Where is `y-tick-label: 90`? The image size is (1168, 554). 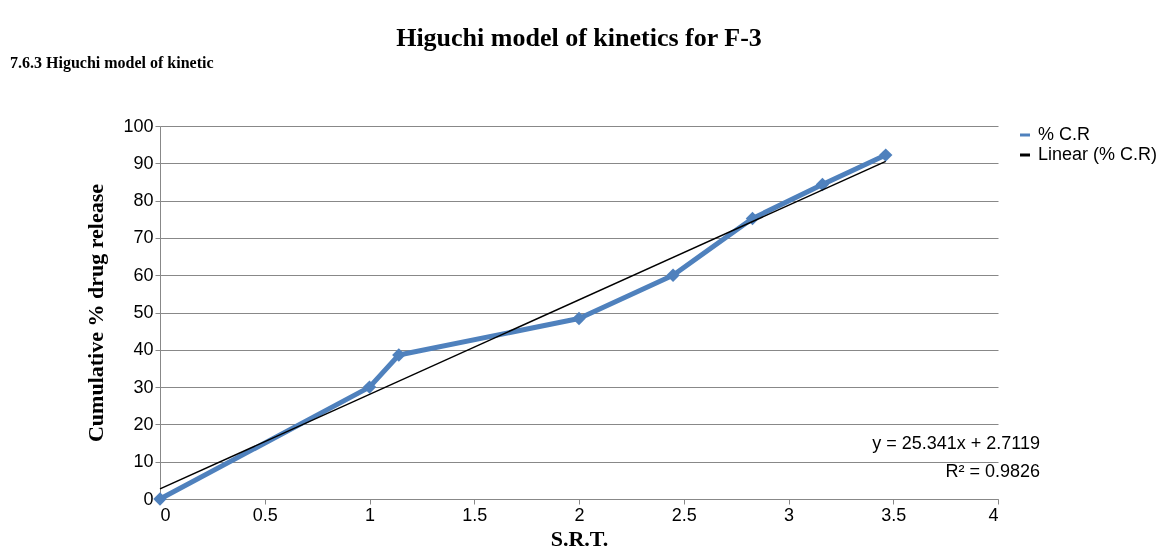 y-tick-label: 90 is located at coordinates (143, 162).